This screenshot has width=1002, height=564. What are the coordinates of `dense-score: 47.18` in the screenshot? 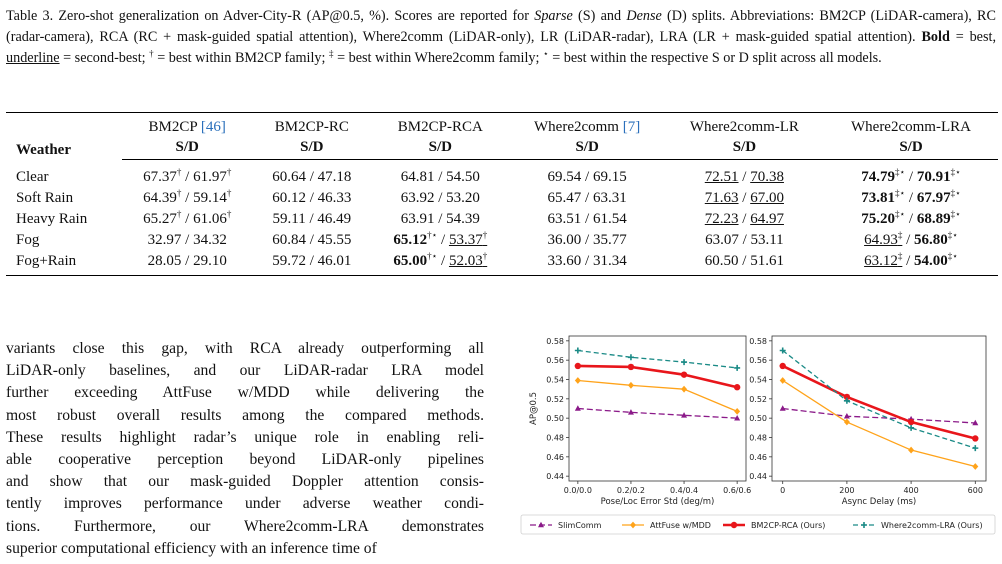 It's located at (334, 177).